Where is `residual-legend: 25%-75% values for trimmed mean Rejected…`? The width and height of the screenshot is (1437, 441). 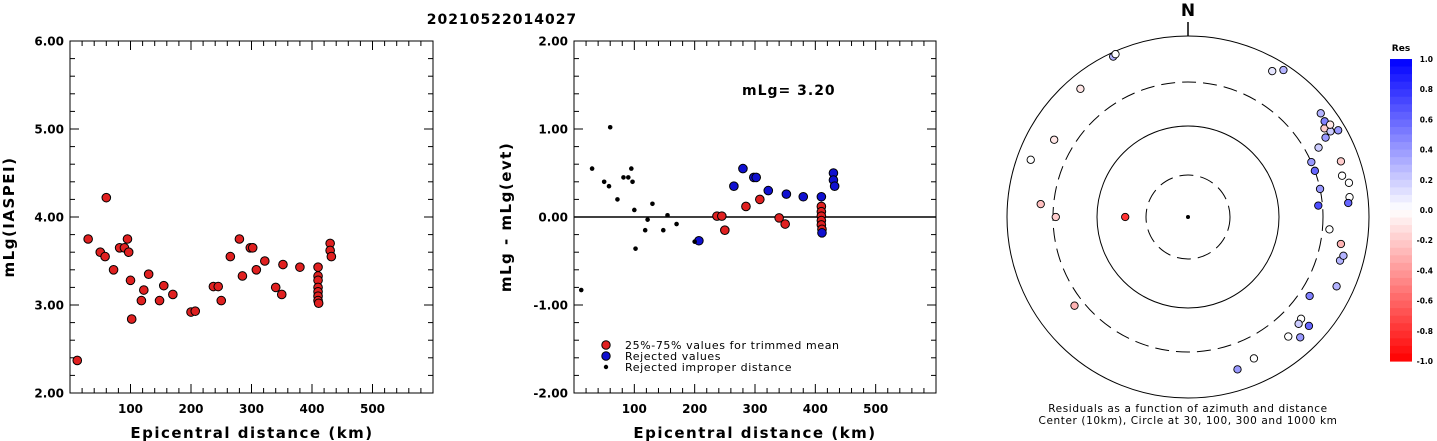
residual-legend: 25%-75% values for trimmed mean Rejected… is located at coordinates (720, 356).